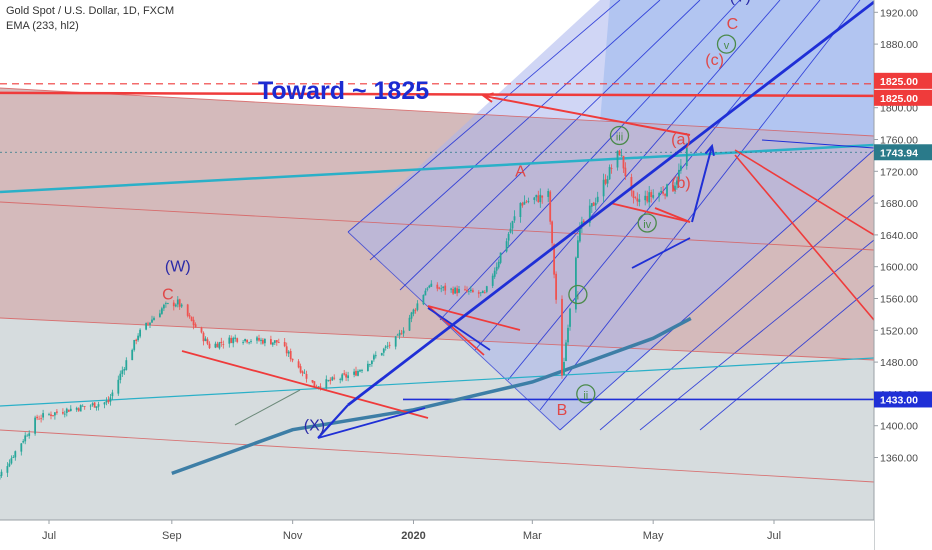 The image size is (932, 550). What do you see at coordinates (740, 2) in the screenshot?
I see `wave-label-Y: (Y)` at bounding box center [740, 2].